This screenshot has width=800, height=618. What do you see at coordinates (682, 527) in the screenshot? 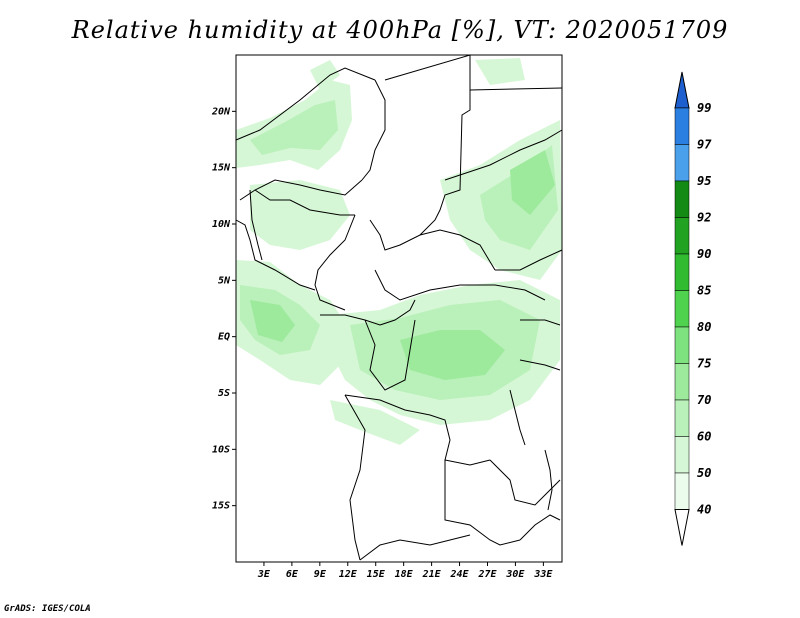
I see `colorbar-bottom-triangle` at bounding box center [682, 527].